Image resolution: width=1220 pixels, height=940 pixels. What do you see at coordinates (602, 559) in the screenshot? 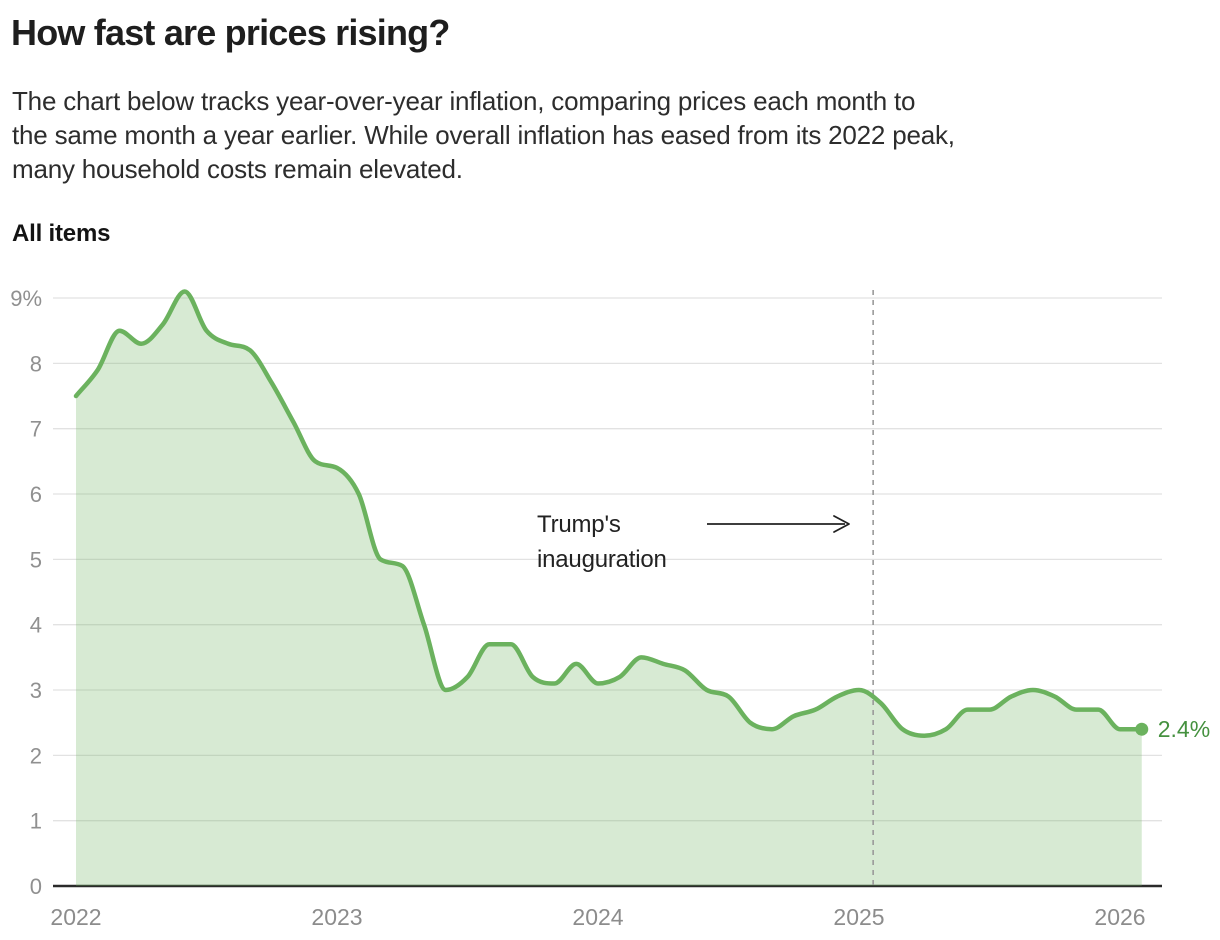
I see `annotation-text-line2: inauguration` at bounding box center [602, 559].